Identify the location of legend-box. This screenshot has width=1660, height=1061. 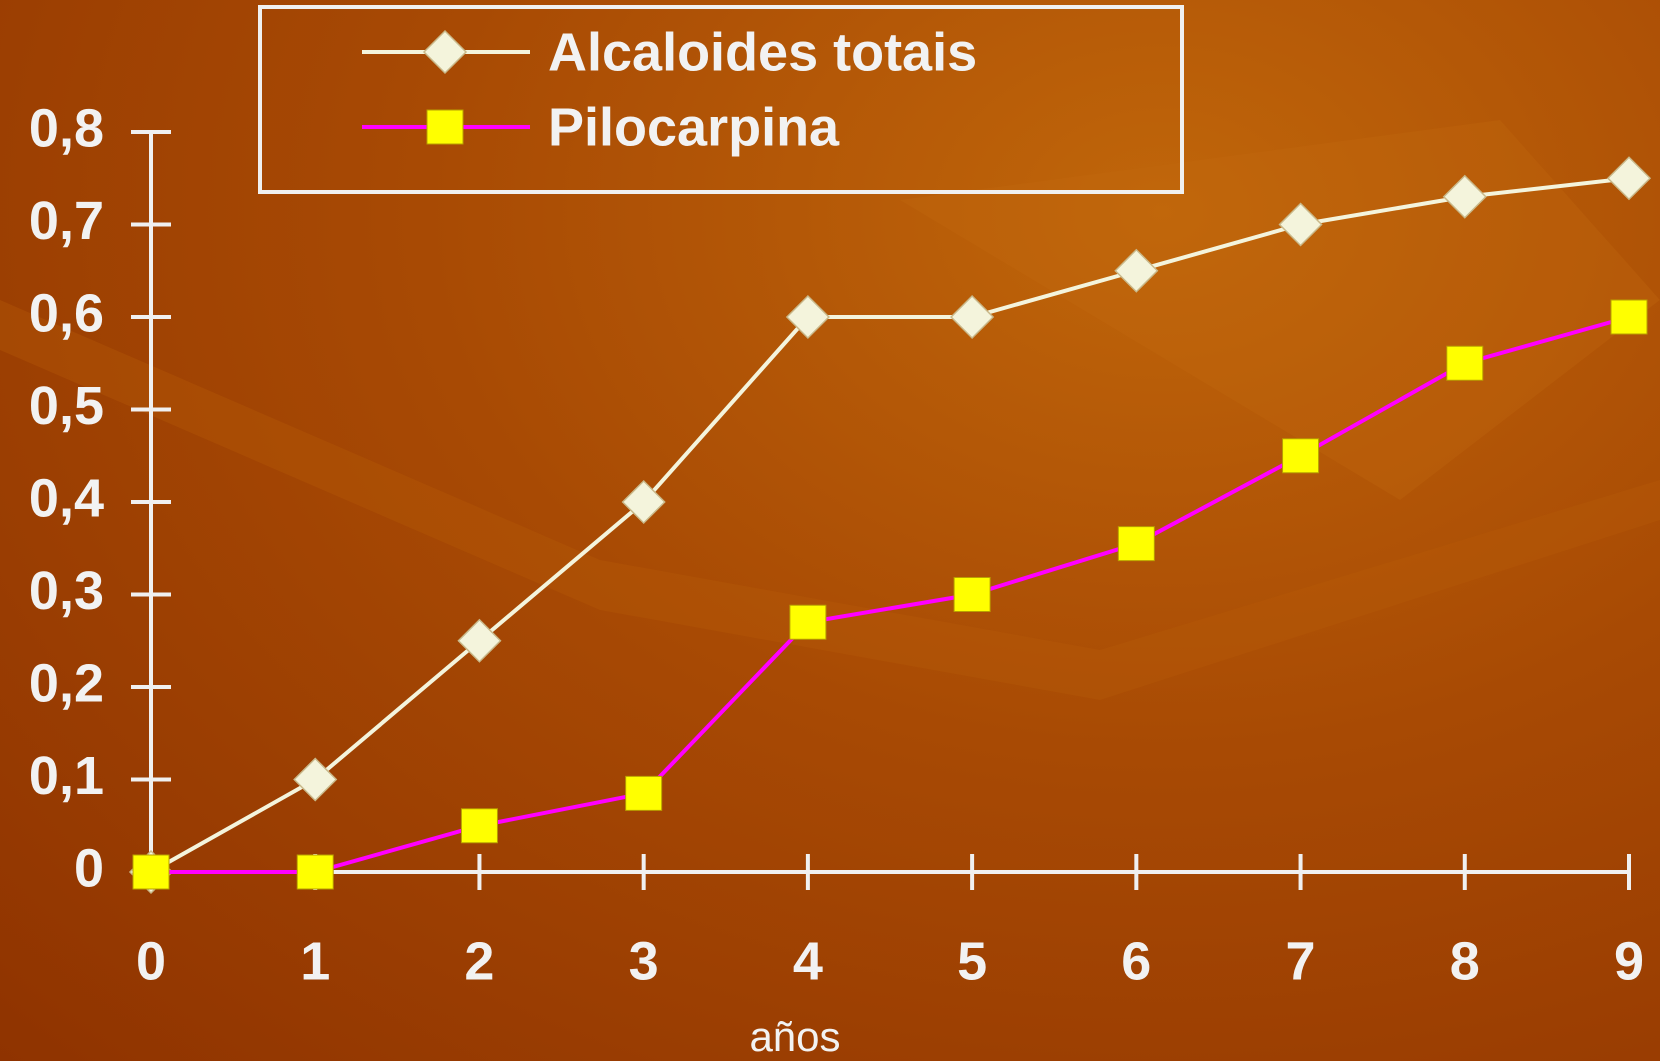
(721, 99).